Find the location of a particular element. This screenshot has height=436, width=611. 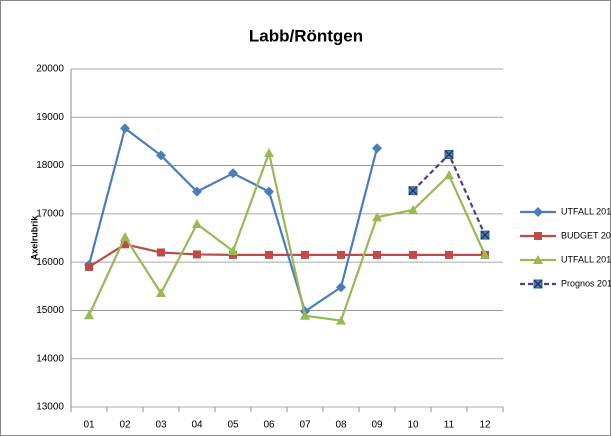

x-tick-label: 12 is located at coordinates (485, 425).